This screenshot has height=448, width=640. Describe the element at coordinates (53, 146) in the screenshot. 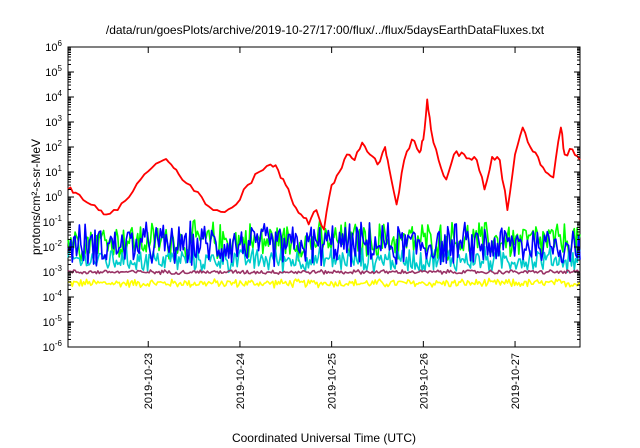

I see `y-tick-label: 10²` at that location.